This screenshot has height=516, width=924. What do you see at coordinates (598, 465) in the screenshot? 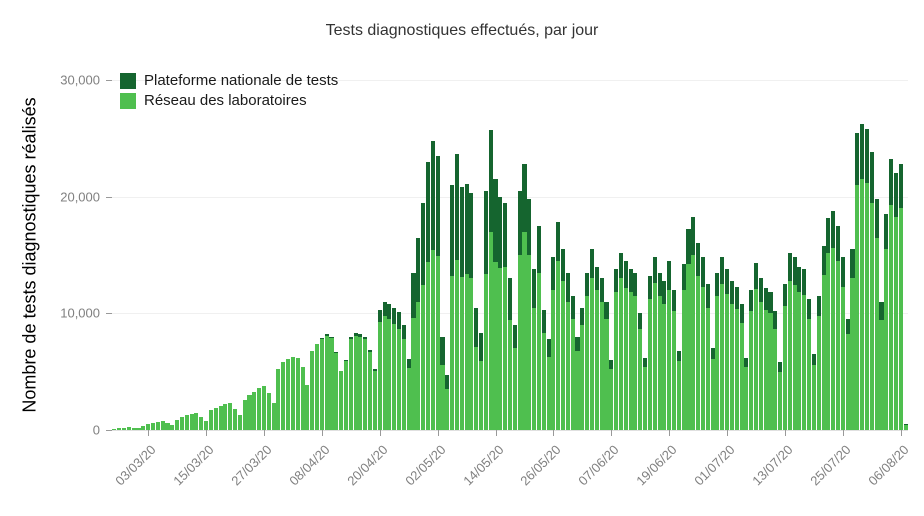
I see `x-tick-label: 07/06/20` at bounding box center [598, 465].